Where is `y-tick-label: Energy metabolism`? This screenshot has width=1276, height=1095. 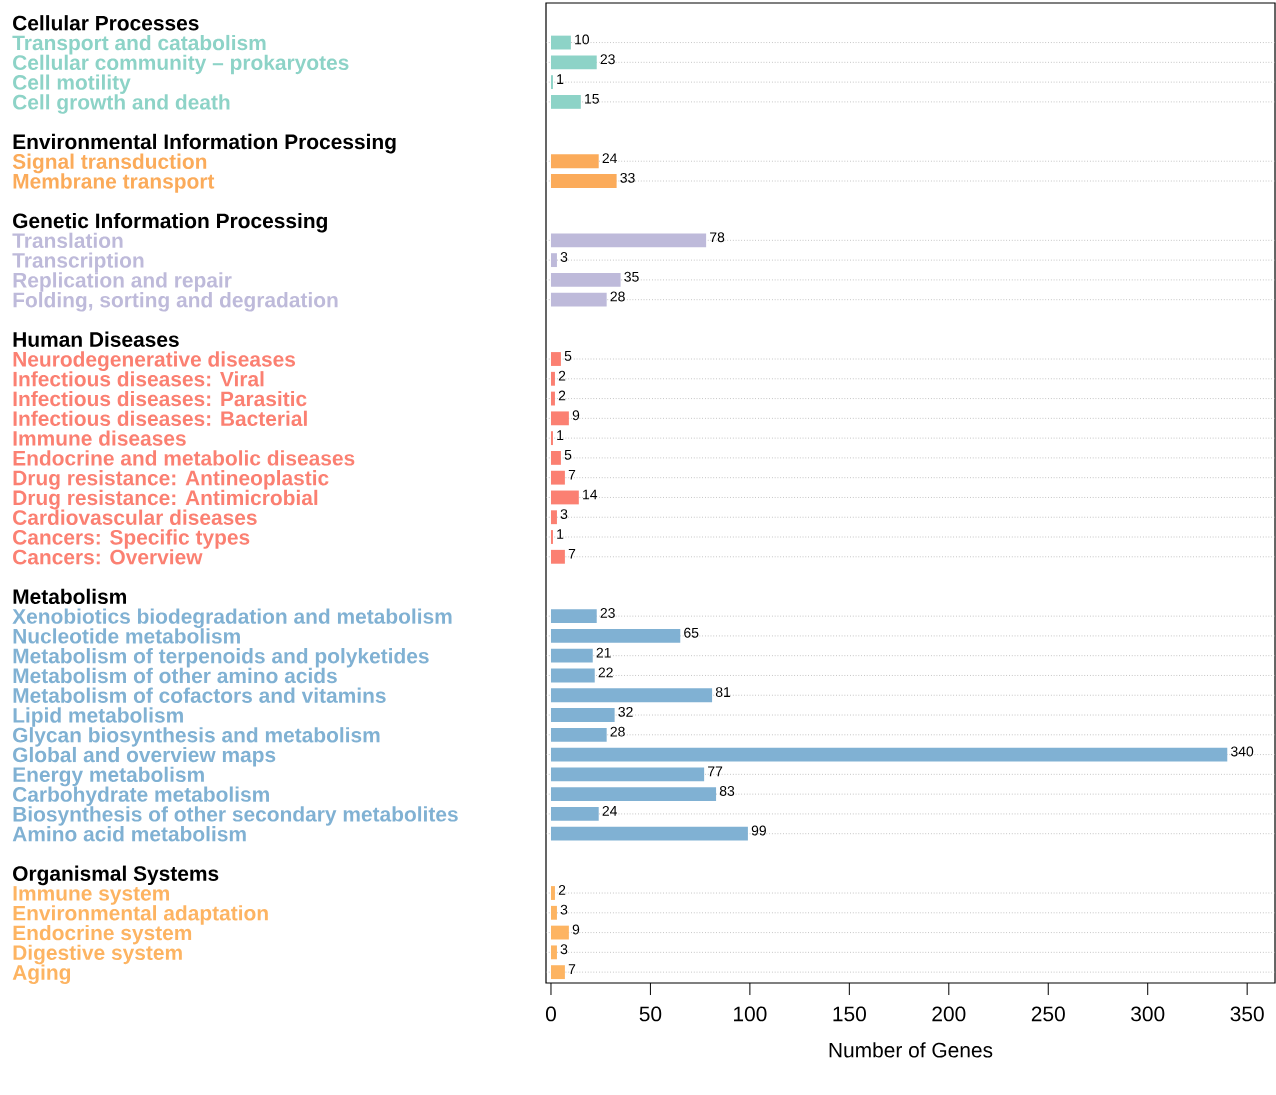
y-tick-label: Energy metabolism is located at coordinates (108, 776).